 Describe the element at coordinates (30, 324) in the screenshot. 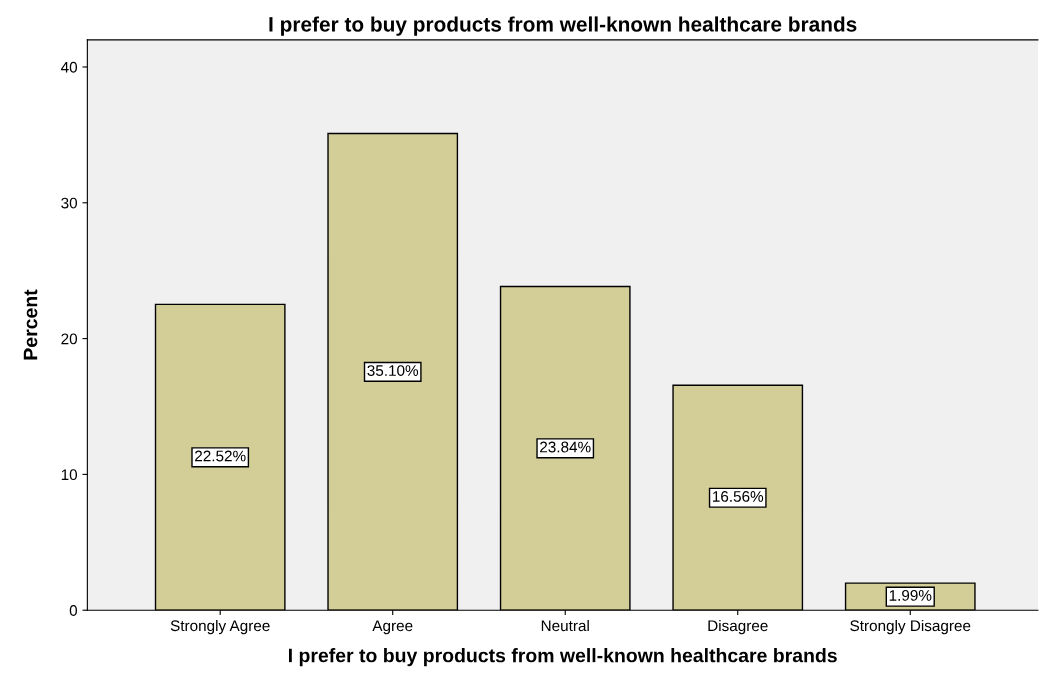

I see `y-axis-title: Percent` at that location.